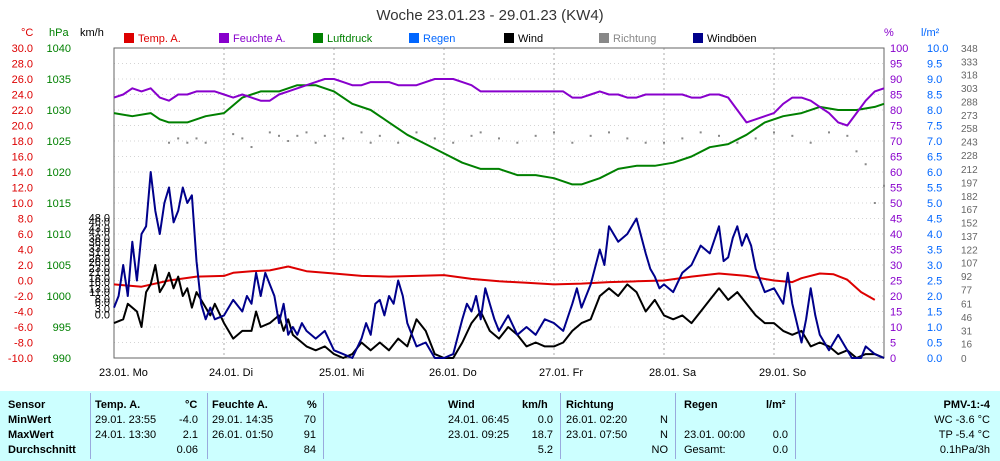 This screenshot has width=1000, height=461. What do you see at coordinates (934, 235) in the screenshot?
I see `rain-tick-label: 4.0` at bounding box center [934, 235].